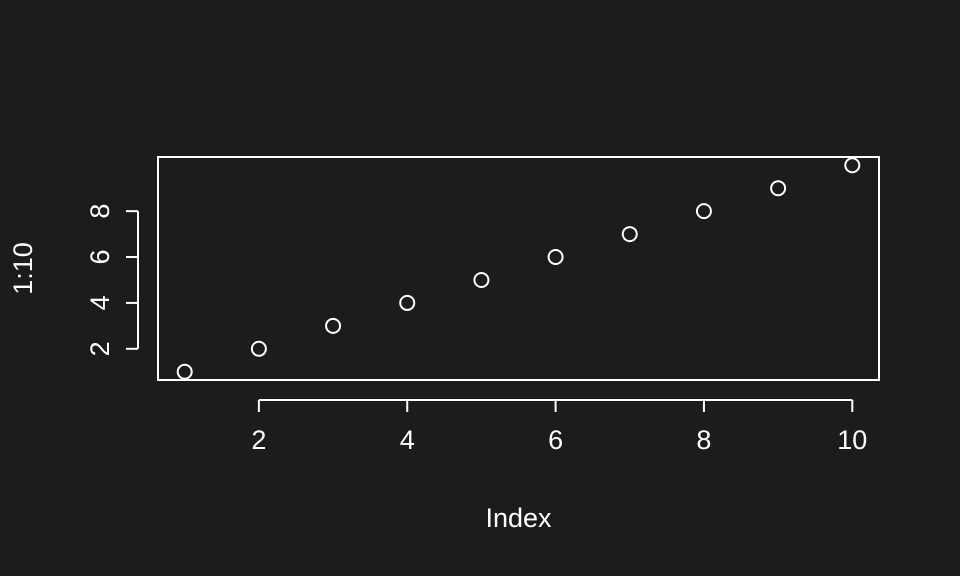 The width and height of the screenshot is (960, 576). Describe the element at coordinates (703, 440) in the screenshot. I see `x-tick-label: 8` at that location.